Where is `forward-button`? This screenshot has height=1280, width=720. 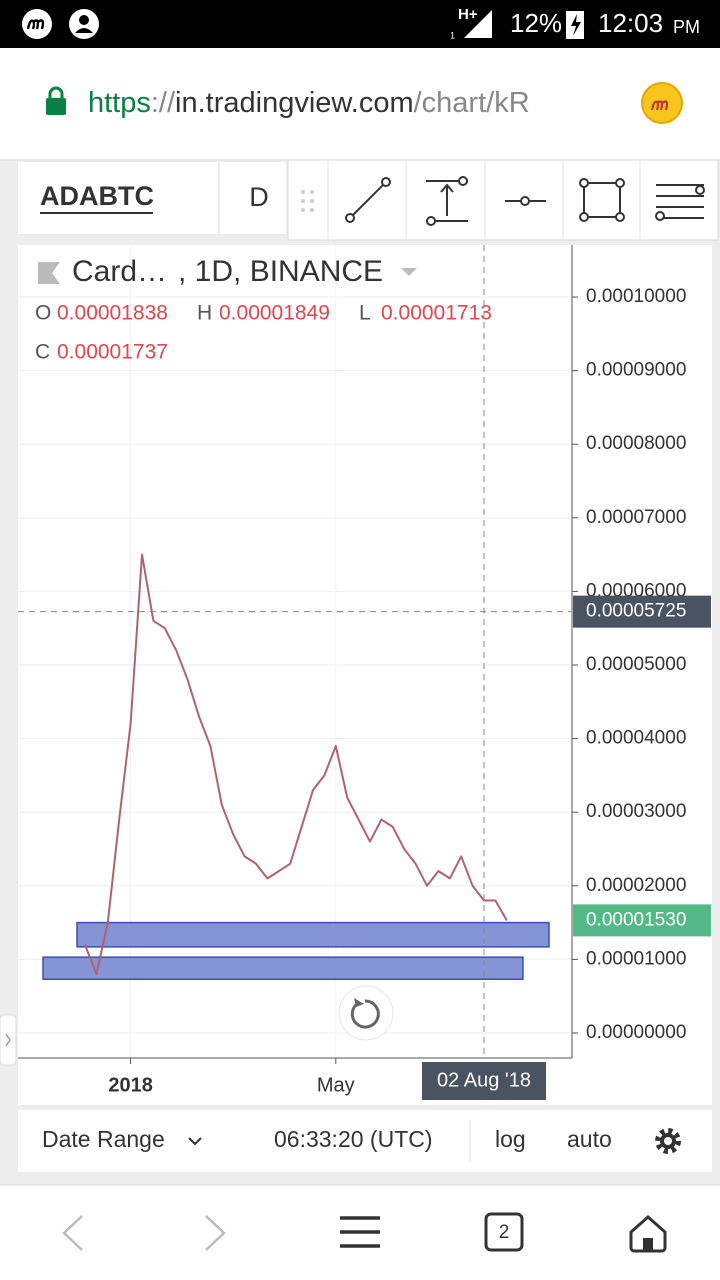 forward-button is located at coordinates (215, 1233).